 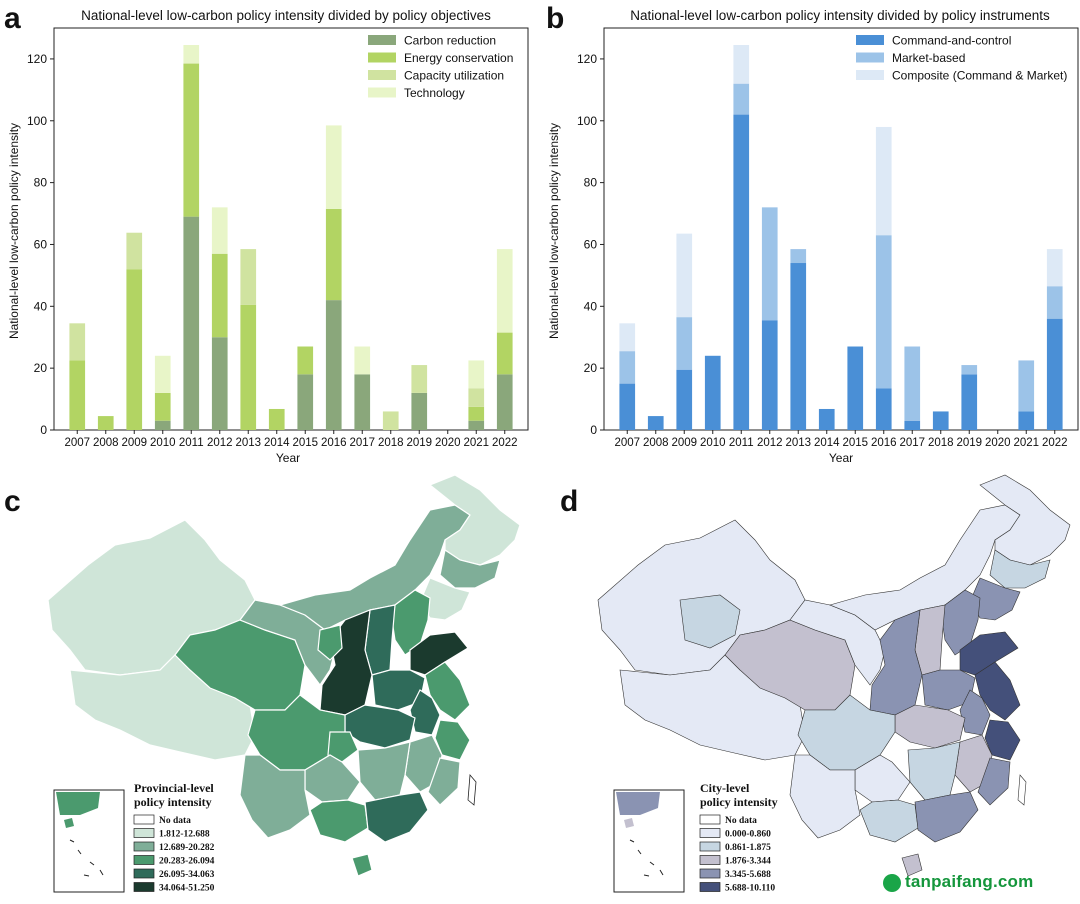 I want to click on x-tick-label: 2012, so click(x=220, y=443).